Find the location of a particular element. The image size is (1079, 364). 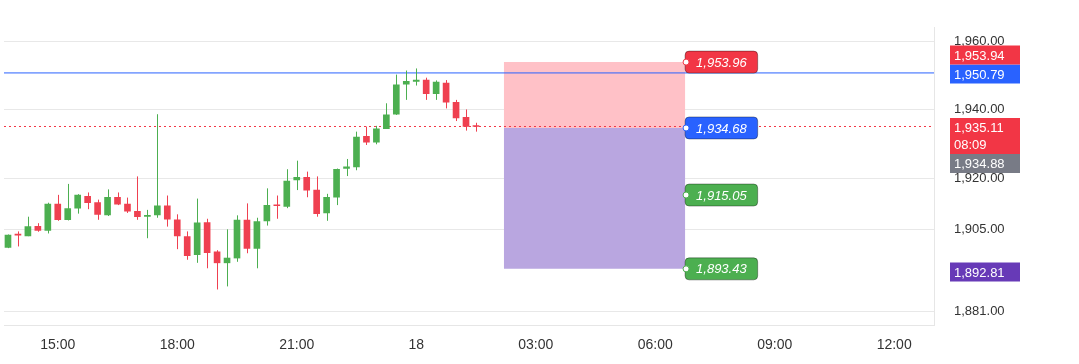

ref-line-label: 1,950.79 is located at coordinates (979, 74).